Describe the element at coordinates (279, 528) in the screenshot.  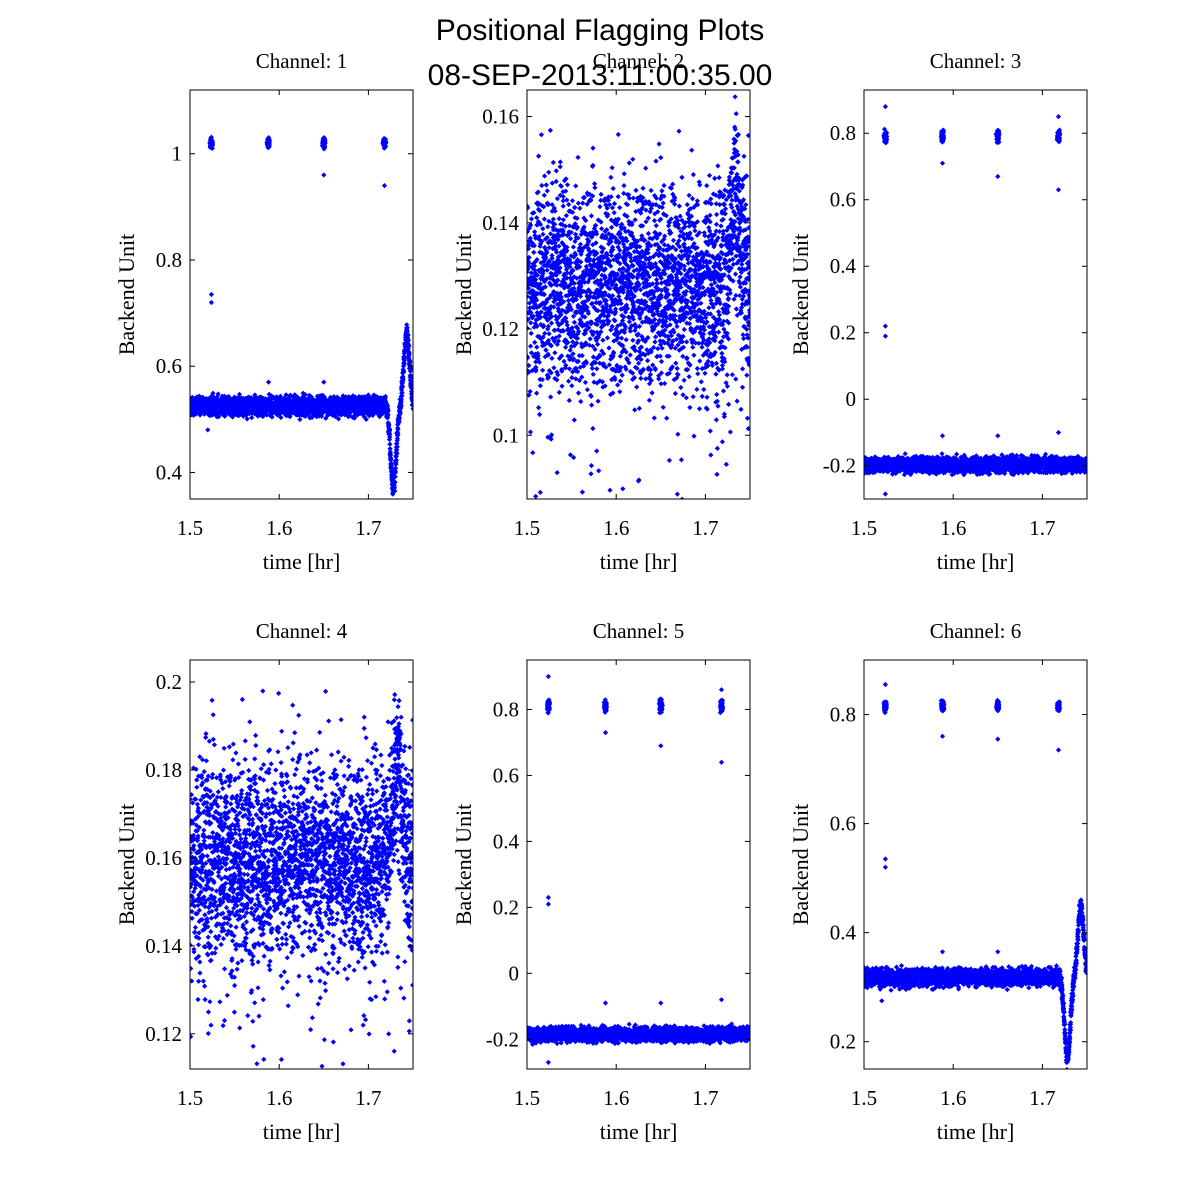
I see `x-tick-label: 1.6` at that location.